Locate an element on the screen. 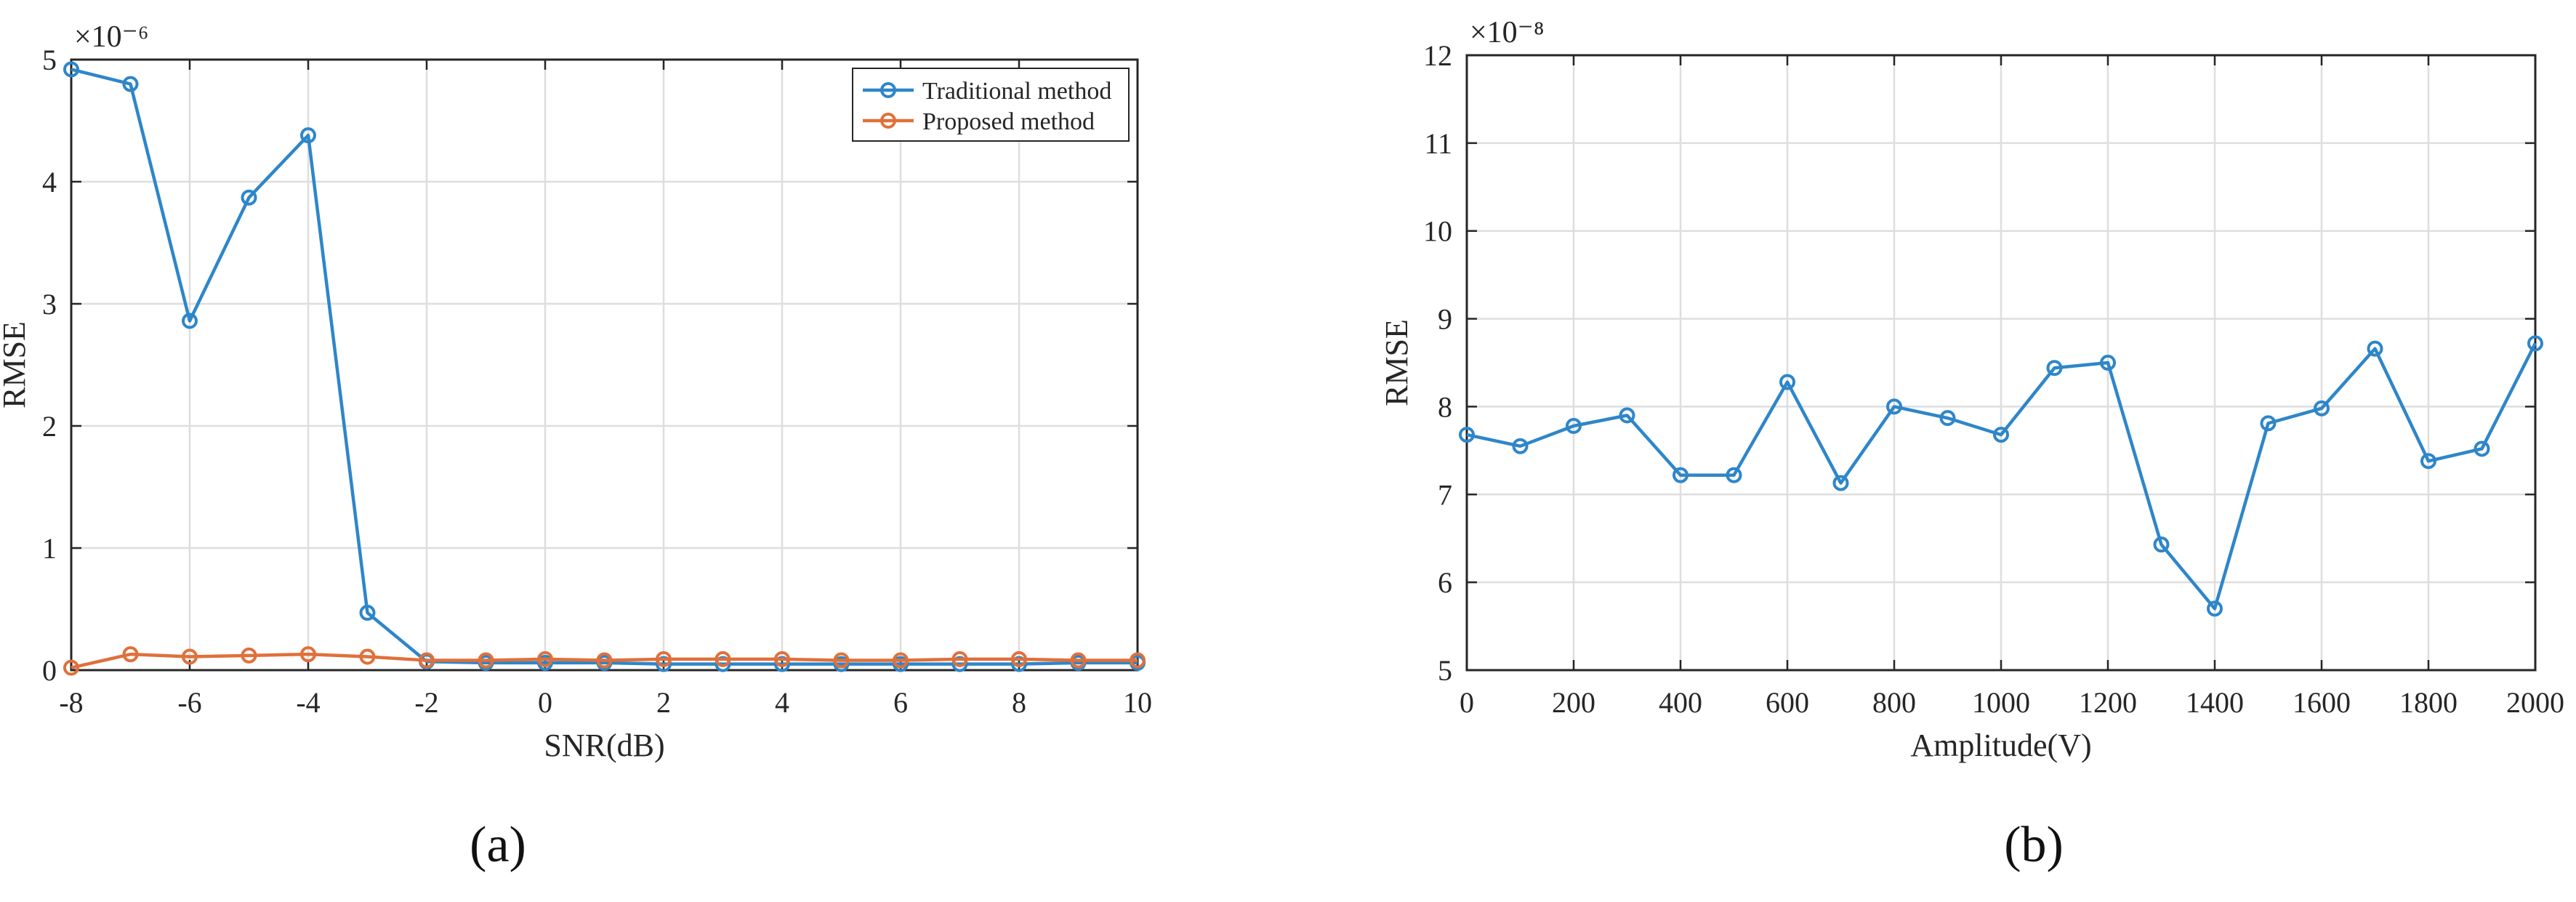 The width and height of the screenshot is (2576, 902). x-tick-label: 8 is located at coordinates (1019, 702).